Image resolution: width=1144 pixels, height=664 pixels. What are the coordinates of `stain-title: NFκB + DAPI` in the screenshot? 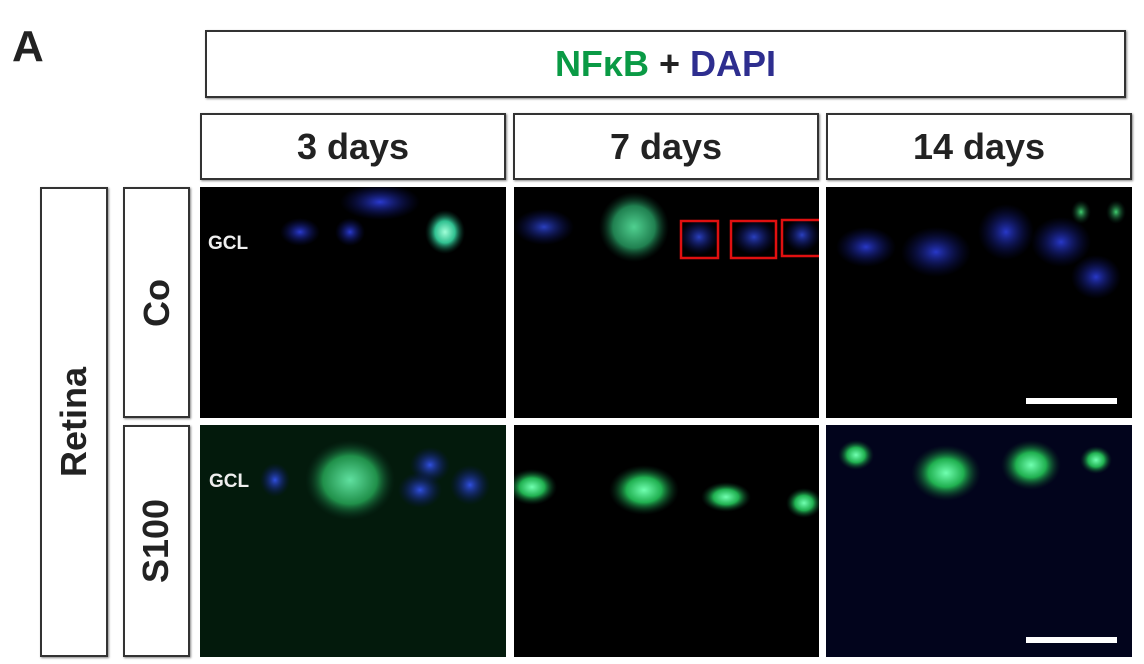 It's located at (665, 64).